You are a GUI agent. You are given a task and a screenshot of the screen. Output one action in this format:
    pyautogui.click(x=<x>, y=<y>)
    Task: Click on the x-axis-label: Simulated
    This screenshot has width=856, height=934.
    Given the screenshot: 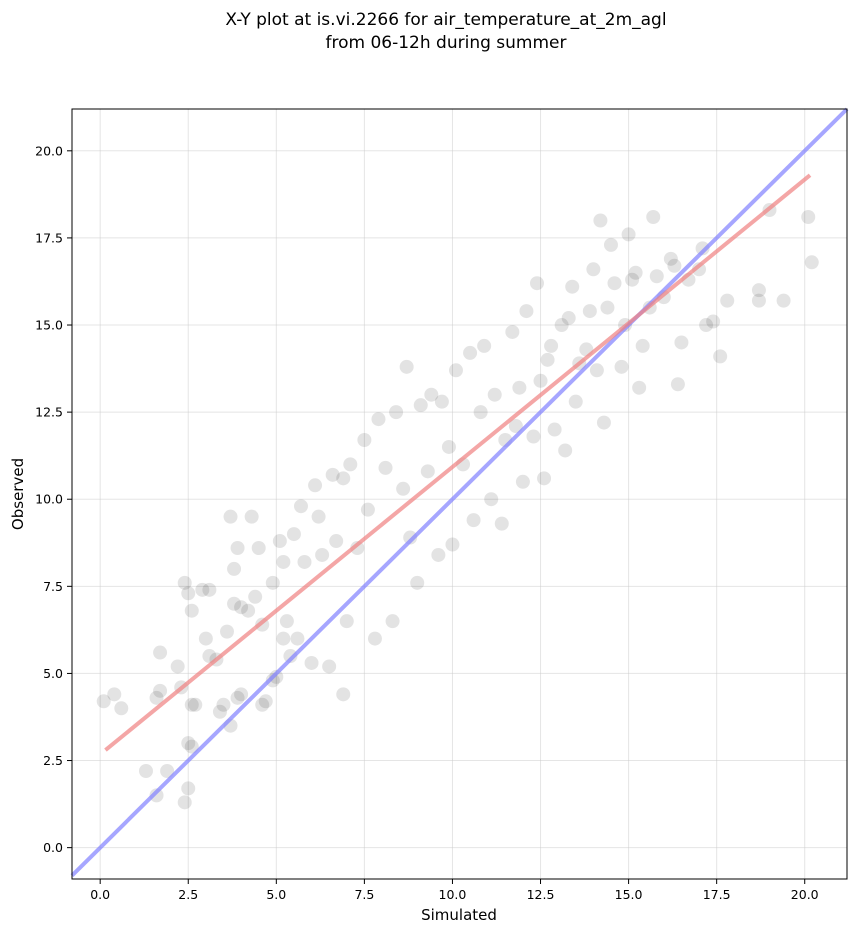 What is the action you would take?
    pyautogui.click(x=459, y=915)
    